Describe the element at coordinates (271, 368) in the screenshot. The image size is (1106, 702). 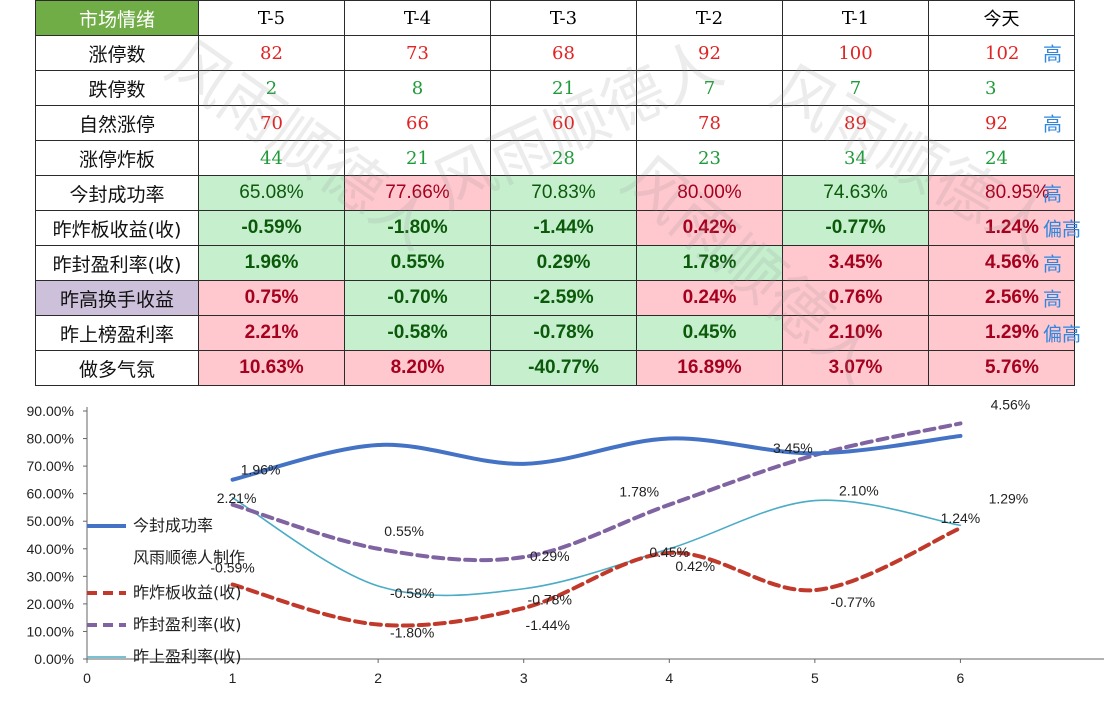
I see `table-cell: 10.63%` at that location.